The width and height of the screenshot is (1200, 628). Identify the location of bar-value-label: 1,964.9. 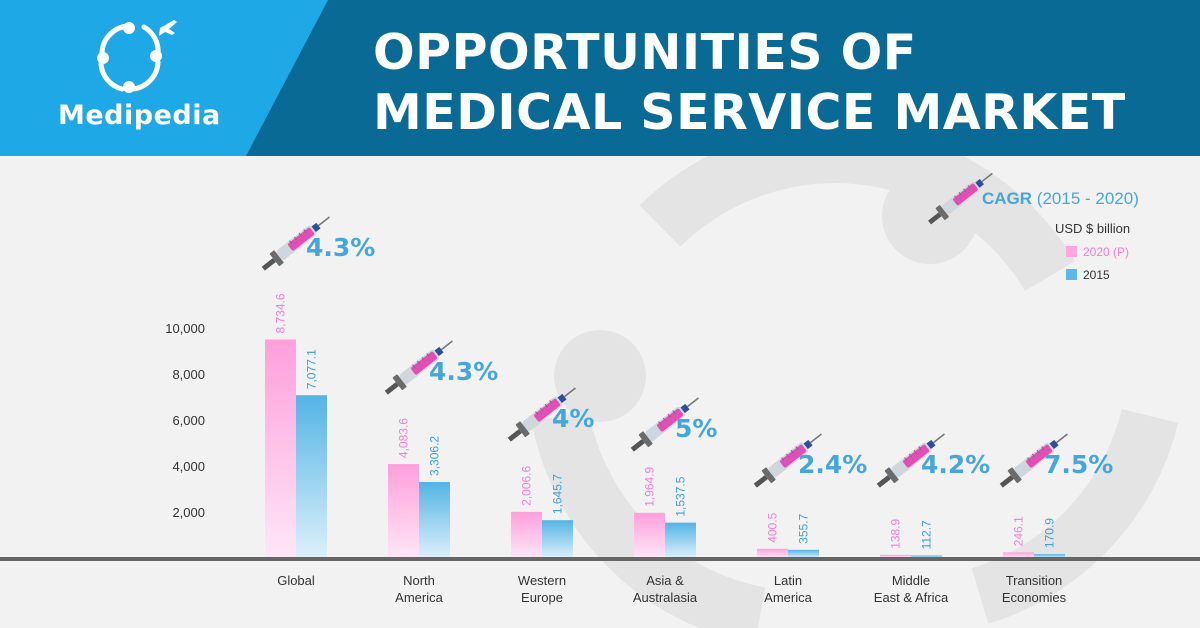
(650, 486).